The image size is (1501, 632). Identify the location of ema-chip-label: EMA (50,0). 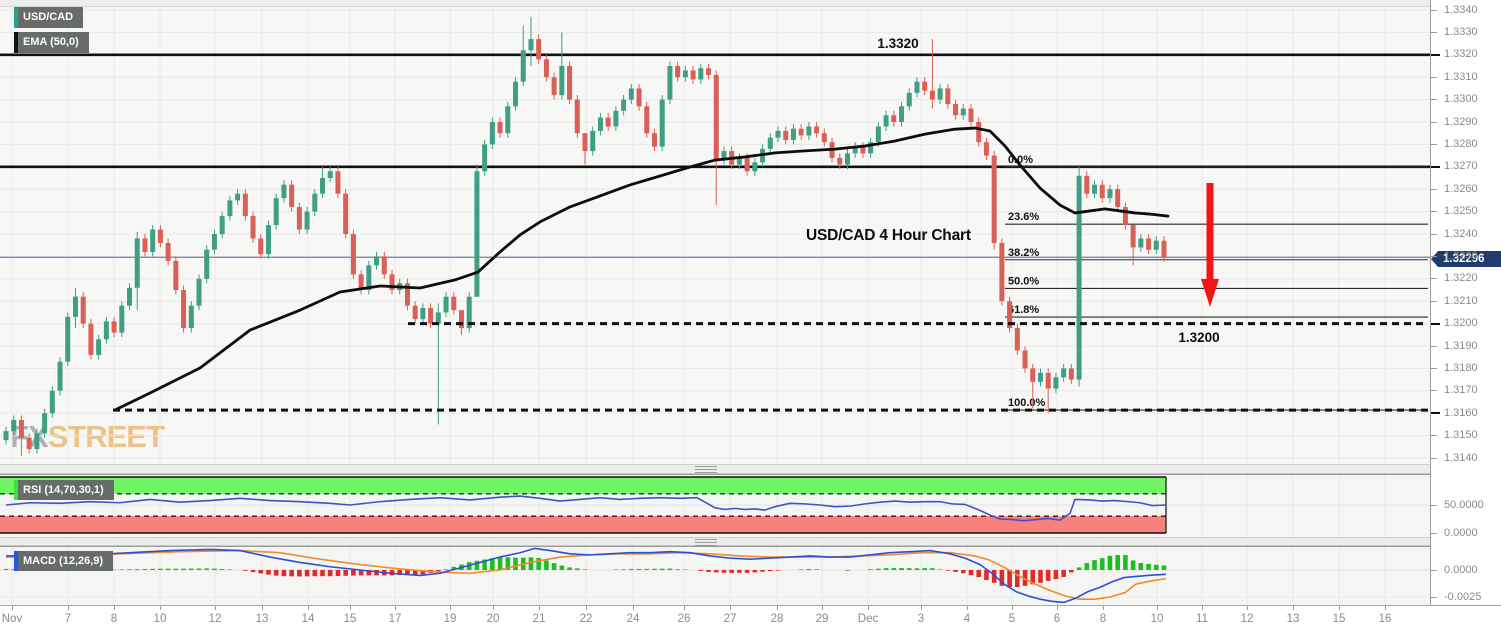
(51, 42).